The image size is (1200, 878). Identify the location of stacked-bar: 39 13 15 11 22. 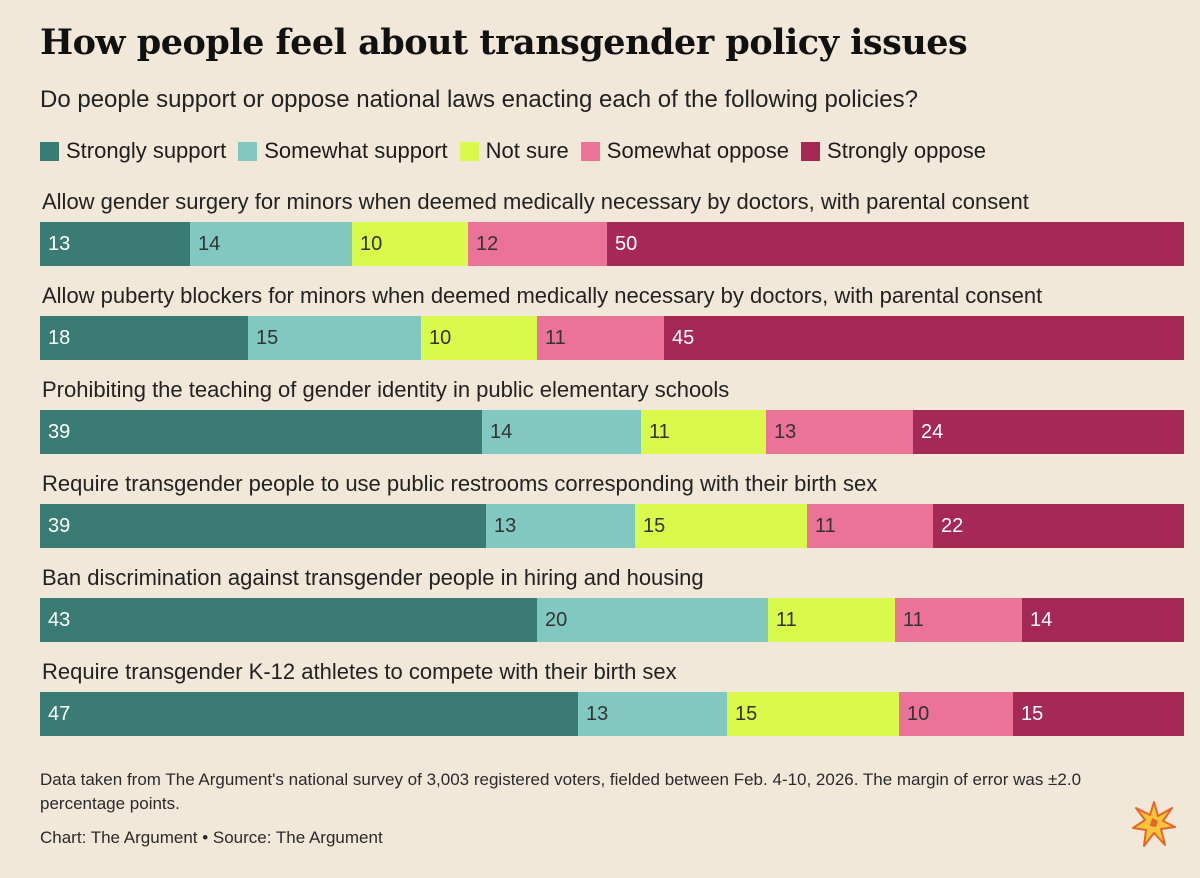
(612, 526).